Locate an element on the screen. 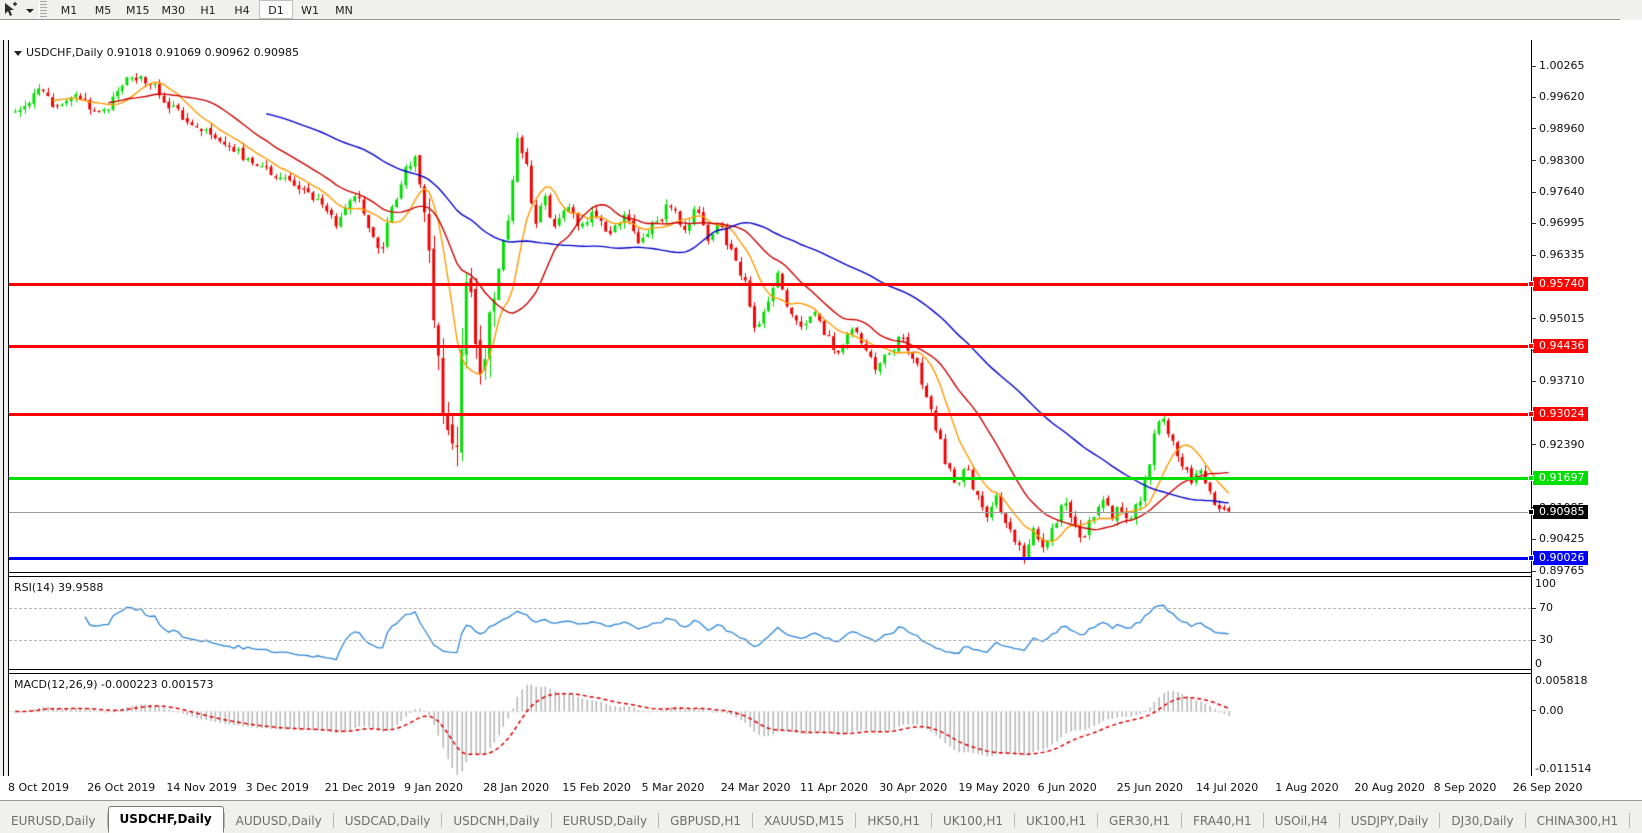 This screenshot has height=833, width=1642. time-tick: 30 Apr 2020 is located at coordinates (913, 787).